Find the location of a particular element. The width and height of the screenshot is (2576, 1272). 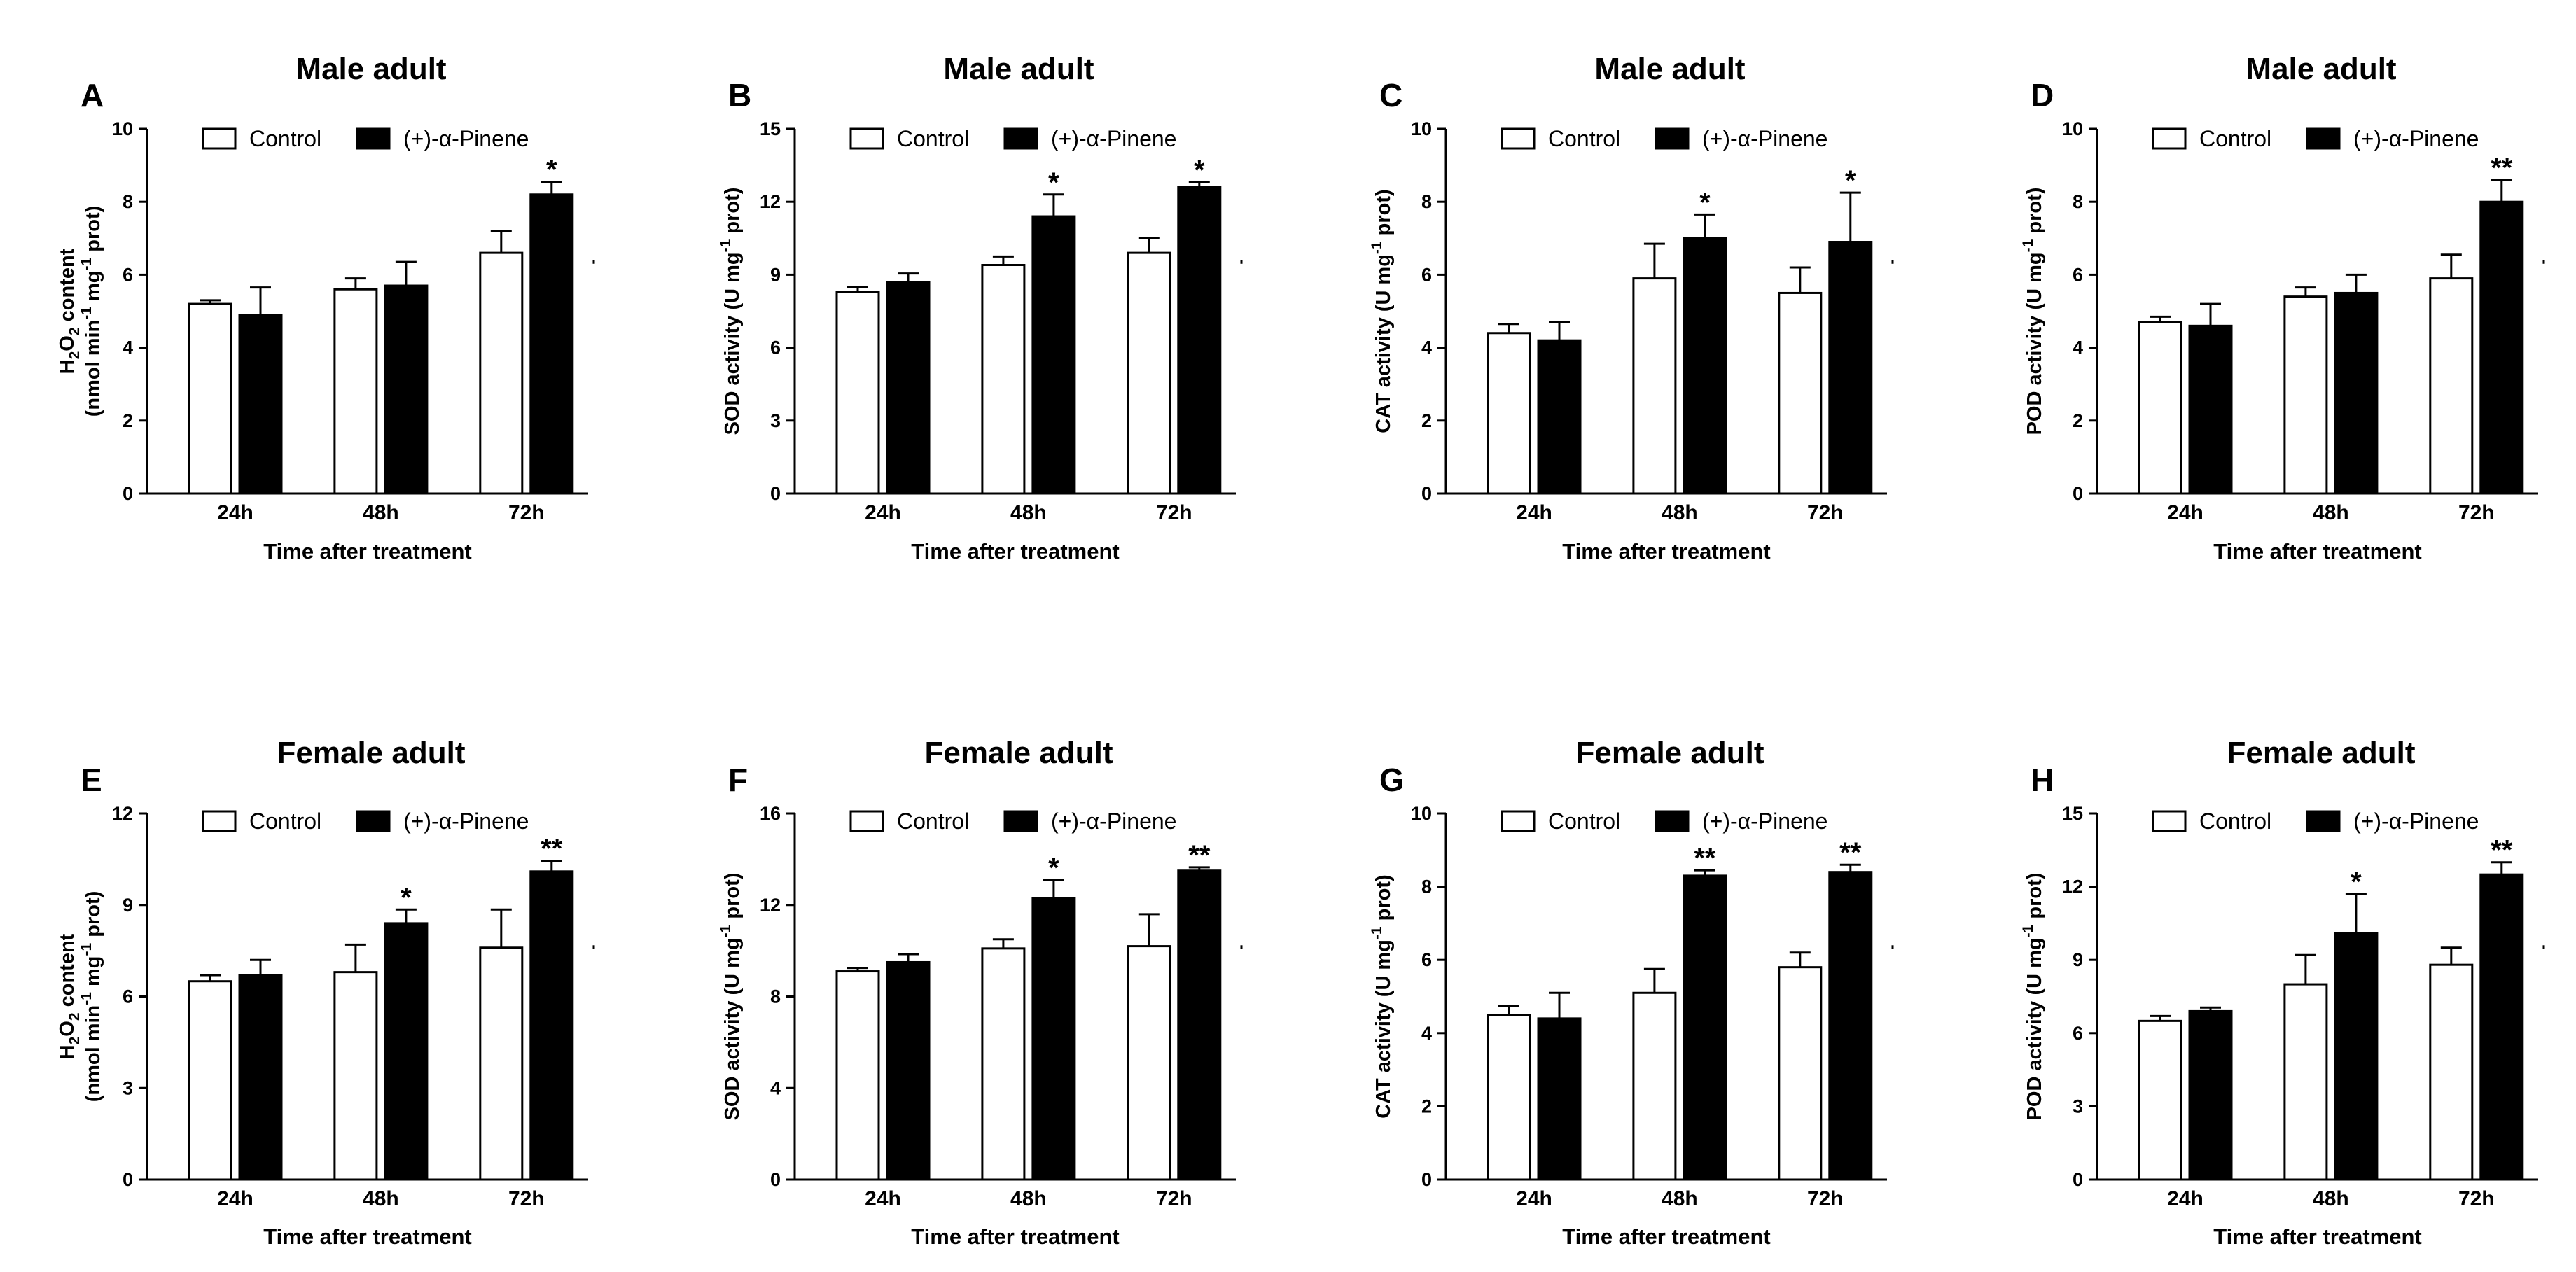

panel-letter: E is located at coordinates (91, 780).